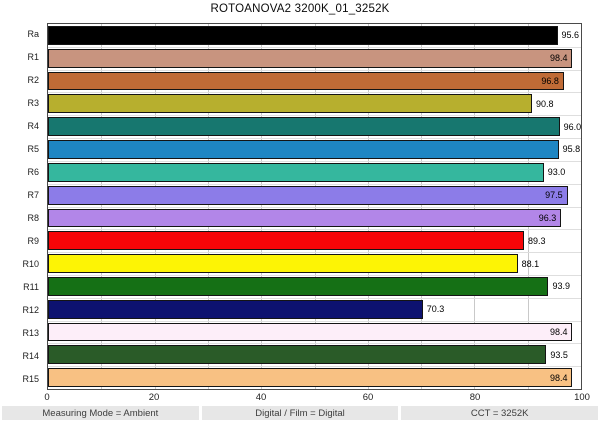 The width and height of the screenshot is (600, 422). I want to click on bar-value-r6: 93.0, so click(556, 172).